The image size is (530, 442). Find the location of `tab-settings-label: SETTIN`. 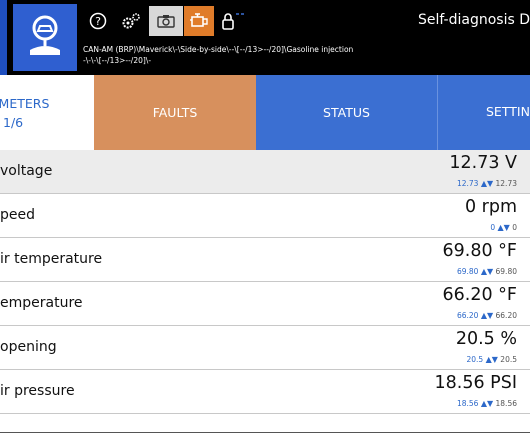

tab-settings-label: SETTIN is located at coordinates (508, 111).